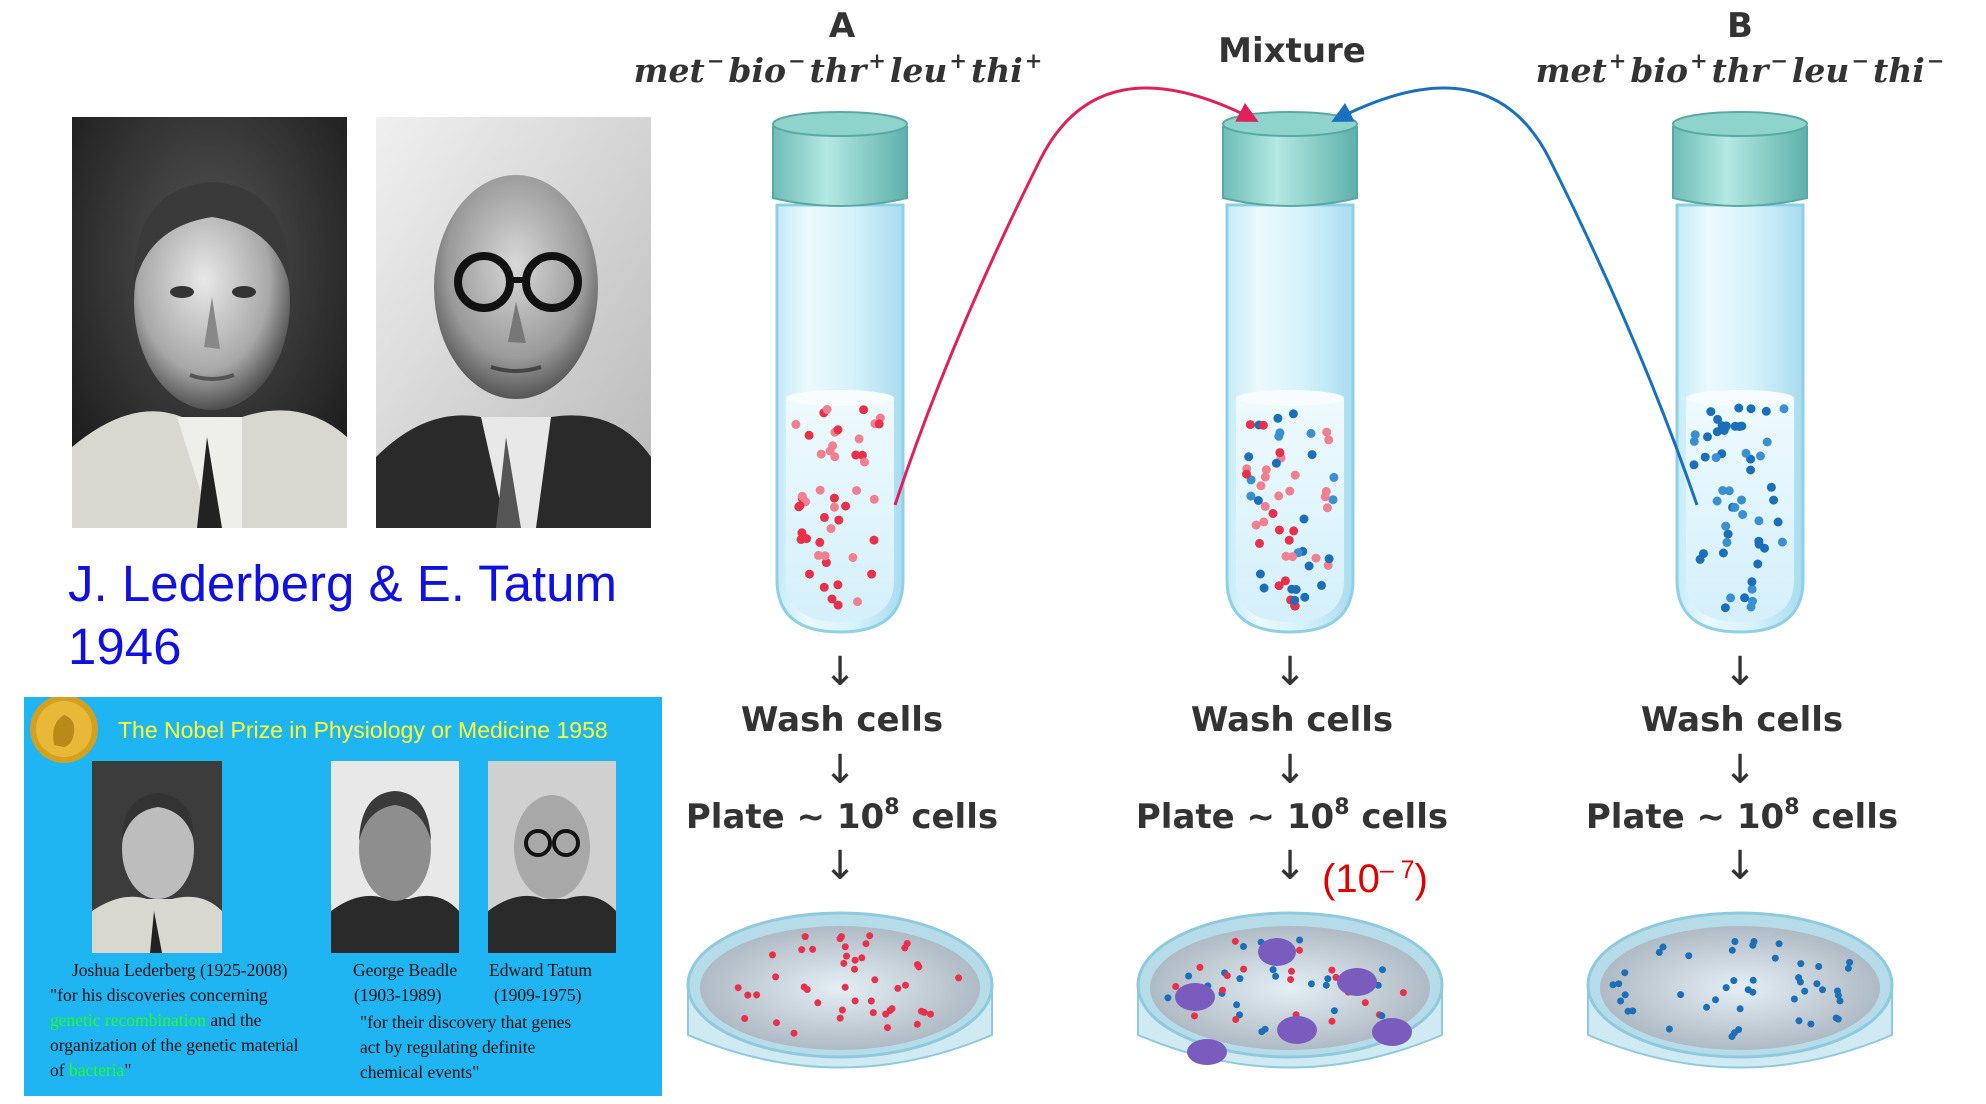  I want to click on step-wash-b: Wash cells, so click(1742, 720).